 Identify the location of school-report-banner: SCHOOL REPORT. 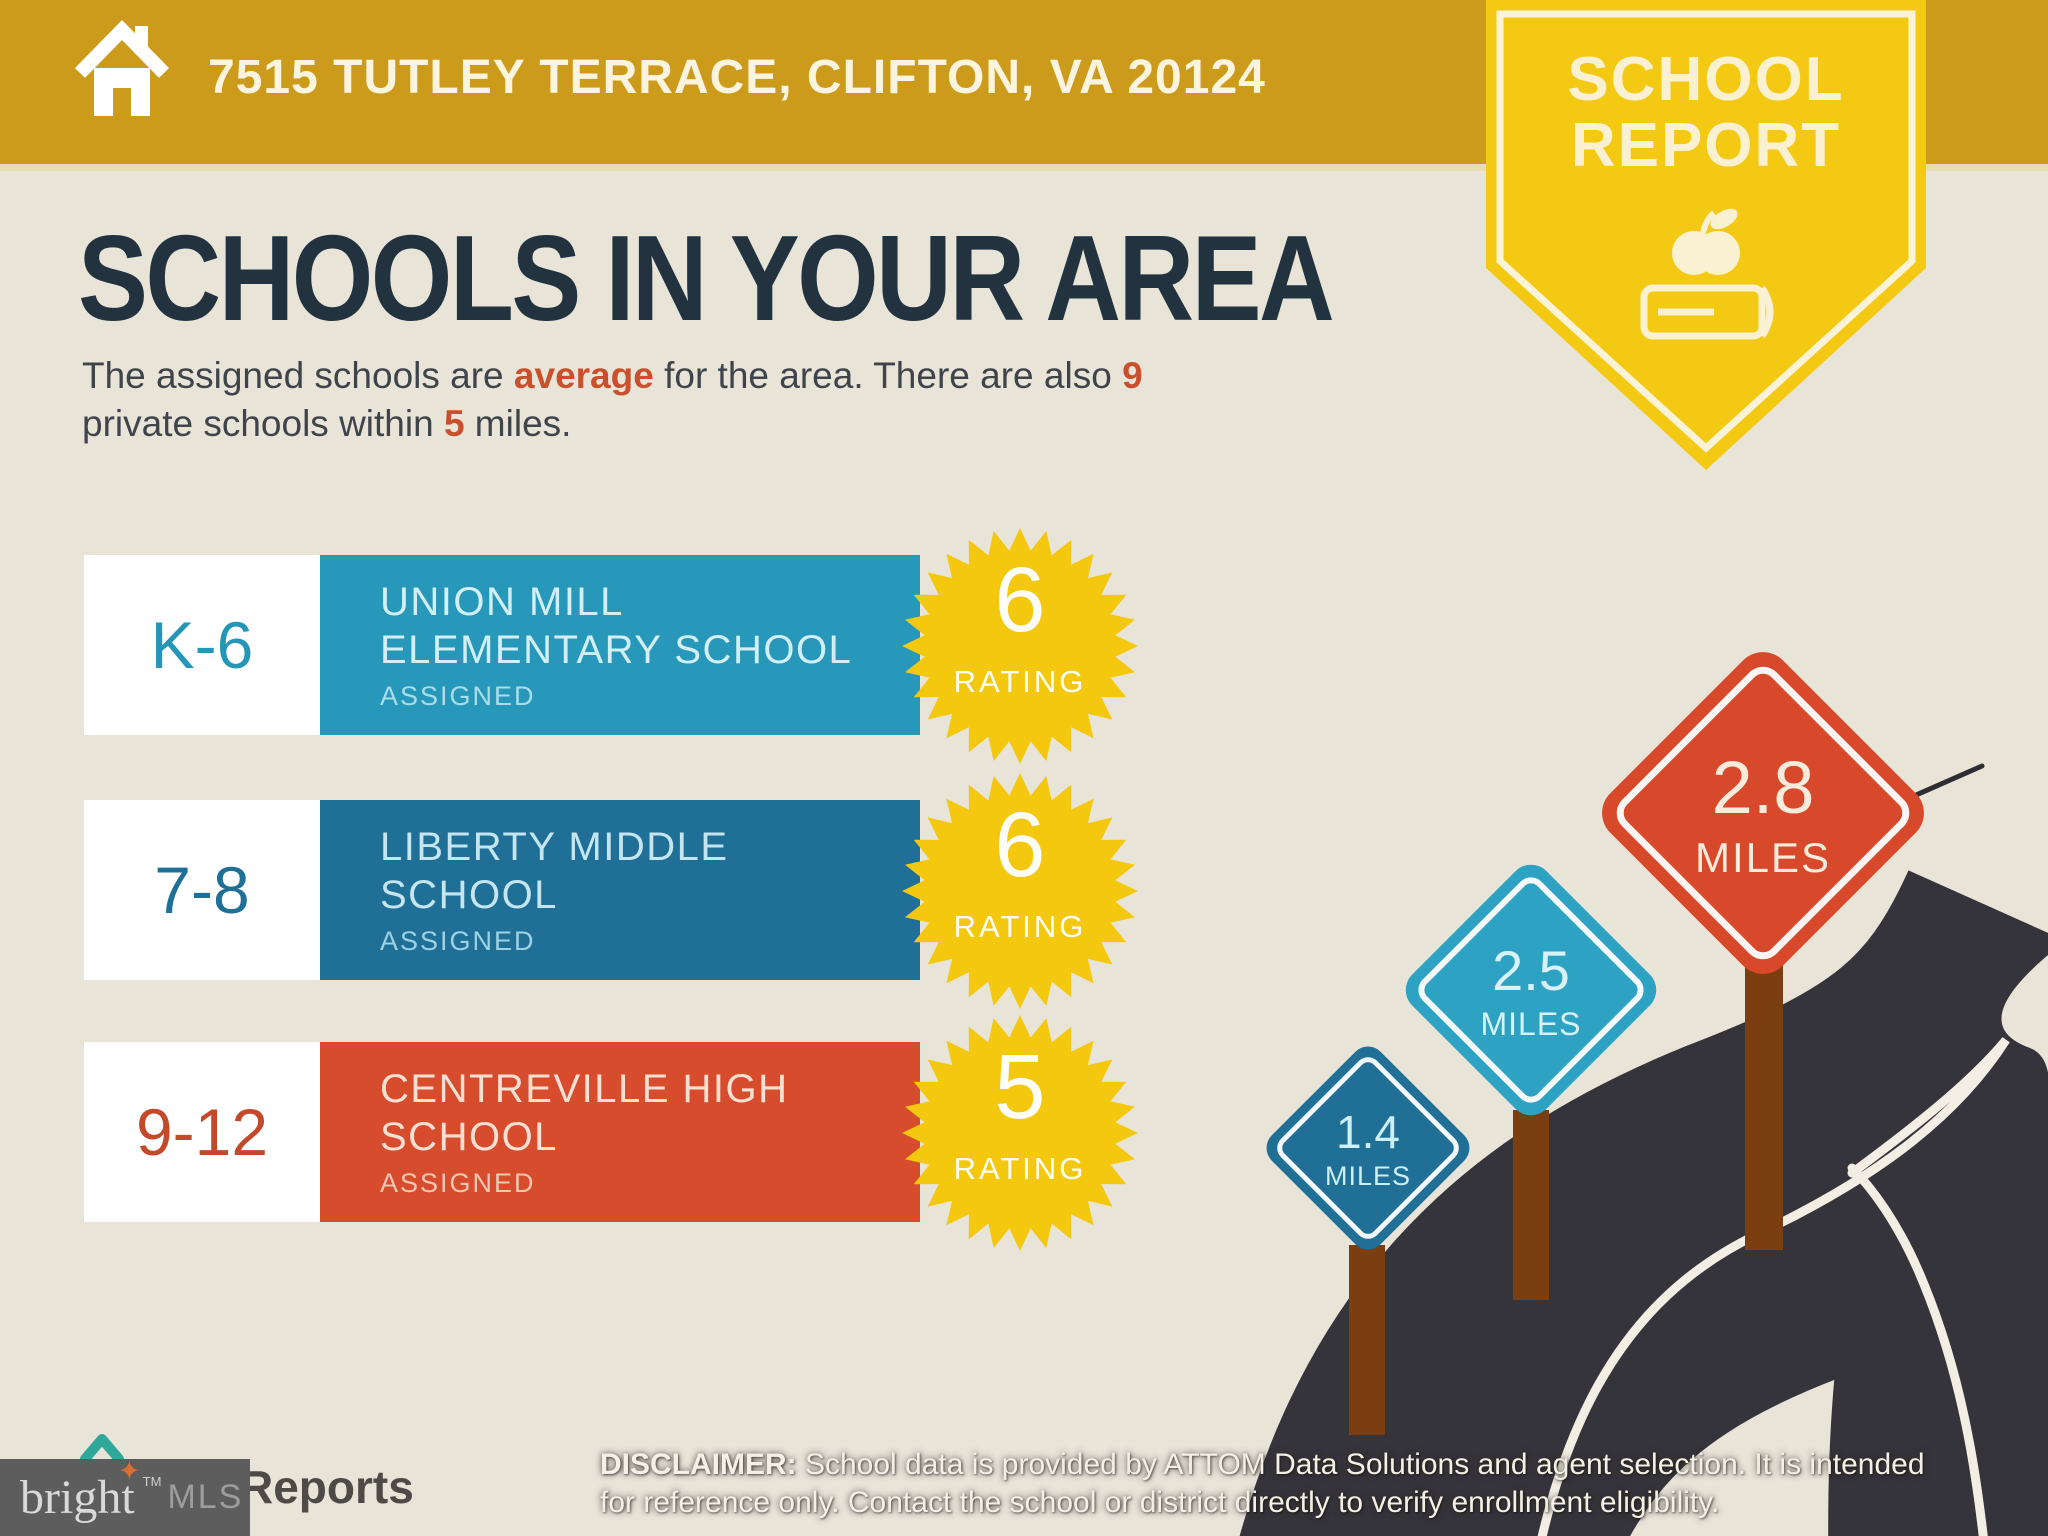
(1706, 235).